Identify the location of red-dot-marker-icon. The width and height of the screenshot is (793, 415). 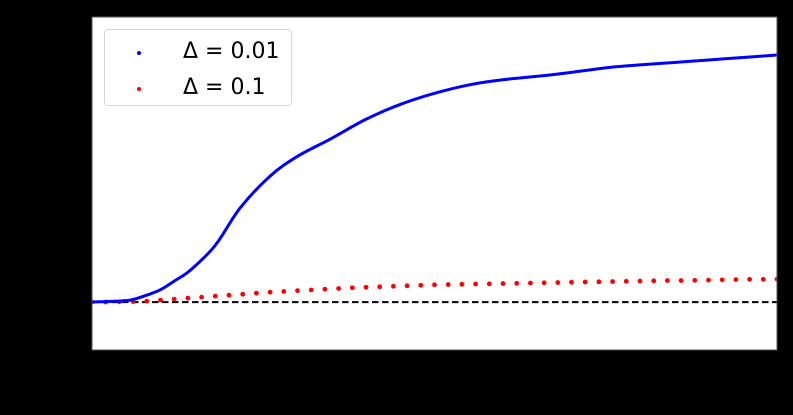
(139, 89).